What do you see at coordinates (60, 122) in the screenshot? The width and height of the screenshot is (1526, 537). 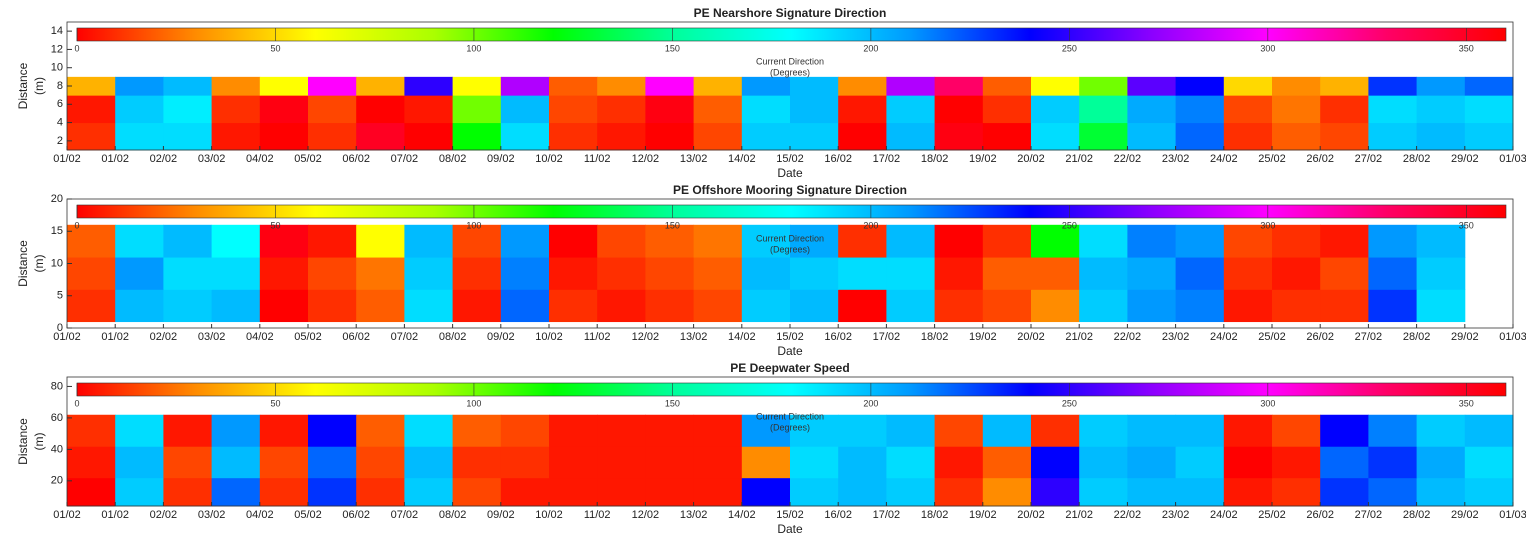 I see `y-tick-label: 4` at bounding box center [60, 122].